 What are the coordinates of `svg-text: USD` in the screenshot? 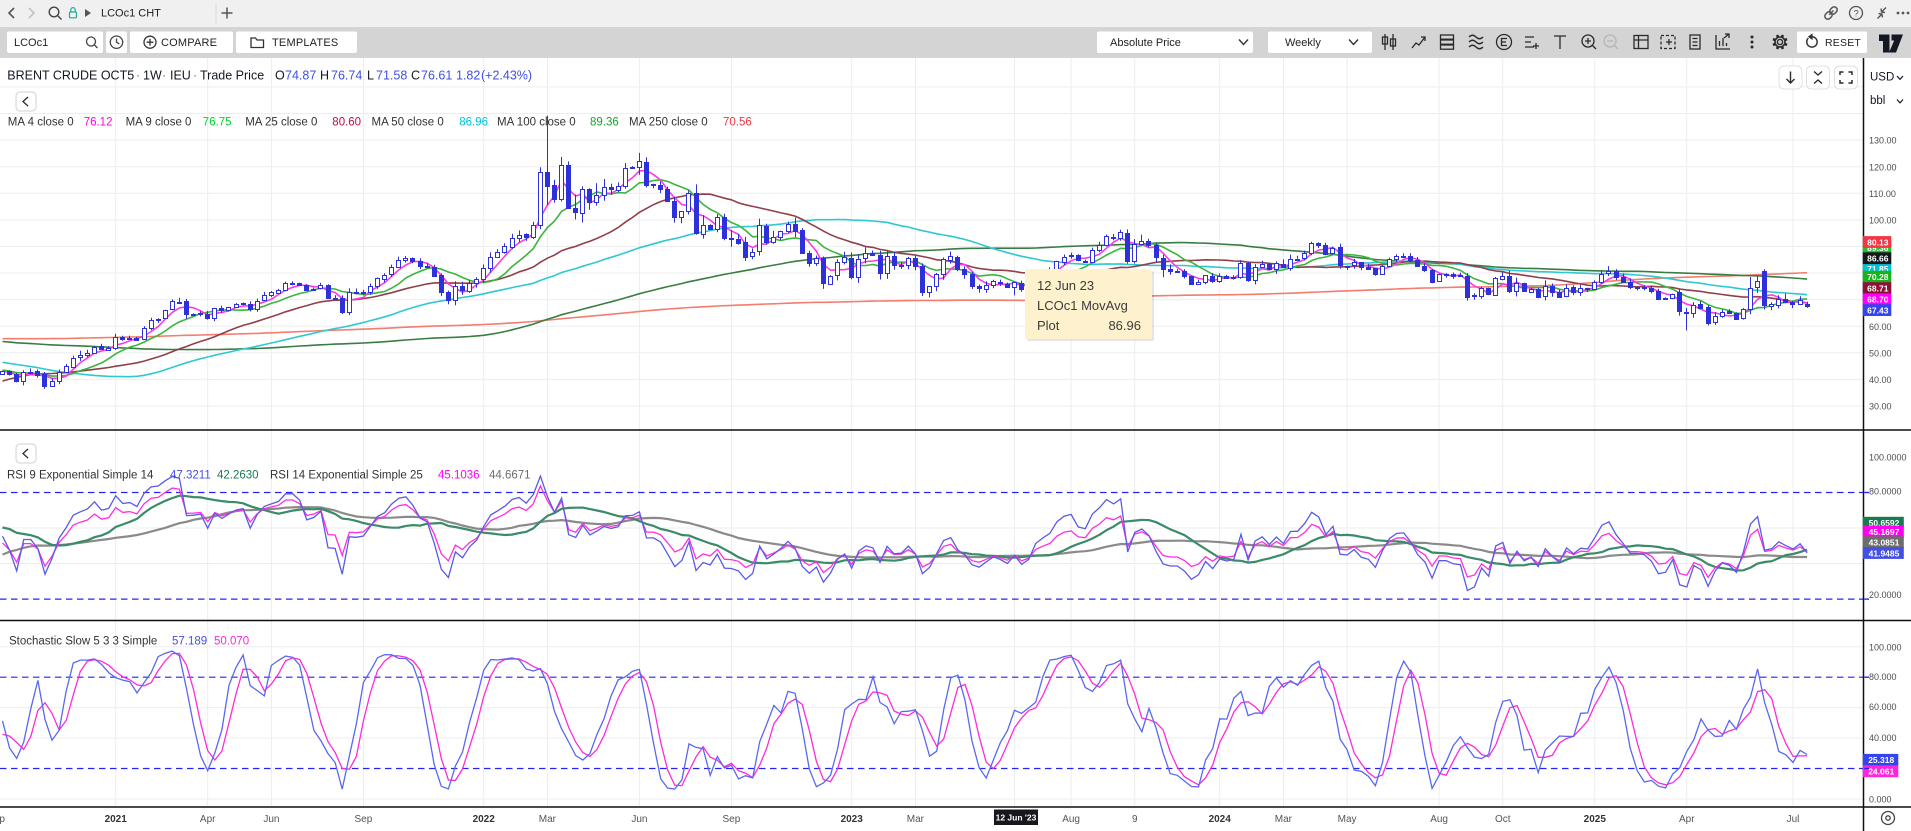 It's located at (1882, 78).